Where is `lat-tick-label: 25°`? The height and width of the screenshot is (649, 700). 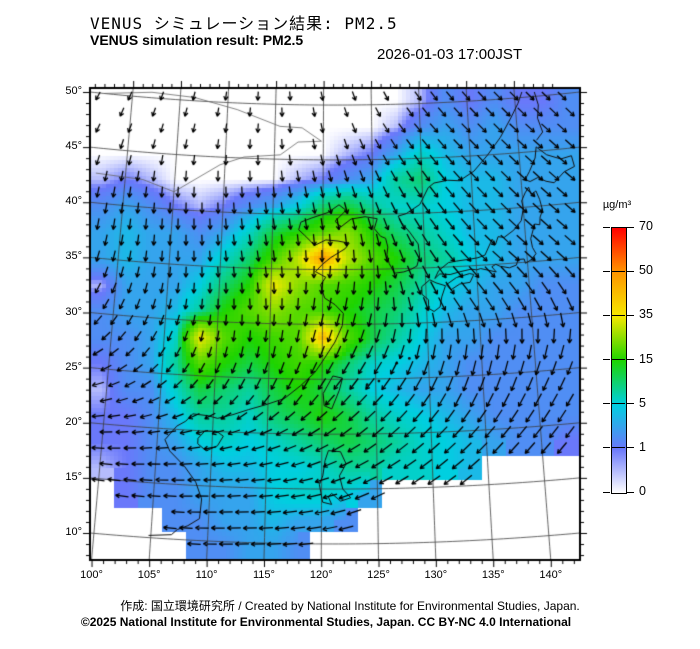
lat-tick-label: 25° is located at coordinates (73, 366).